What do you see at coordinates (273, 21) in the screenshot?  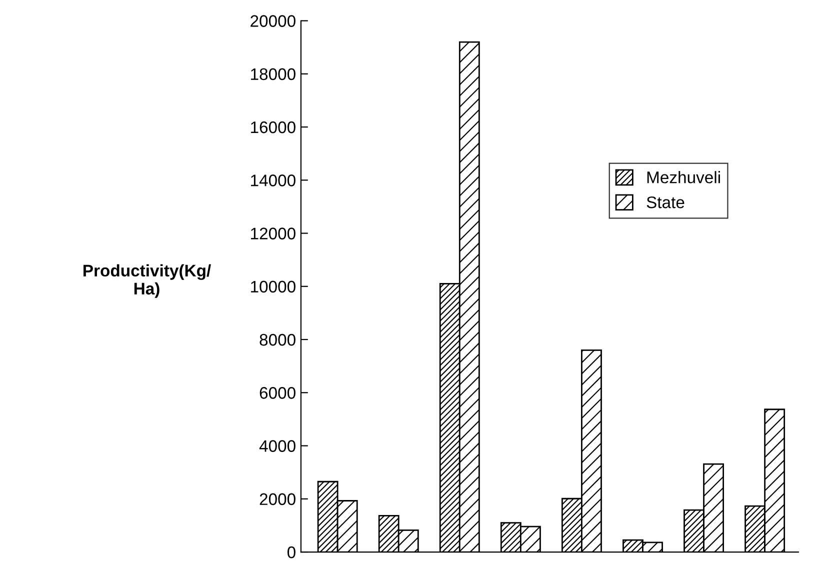 I see `y-tick-label: 20000` at bounding box center [273, 21].